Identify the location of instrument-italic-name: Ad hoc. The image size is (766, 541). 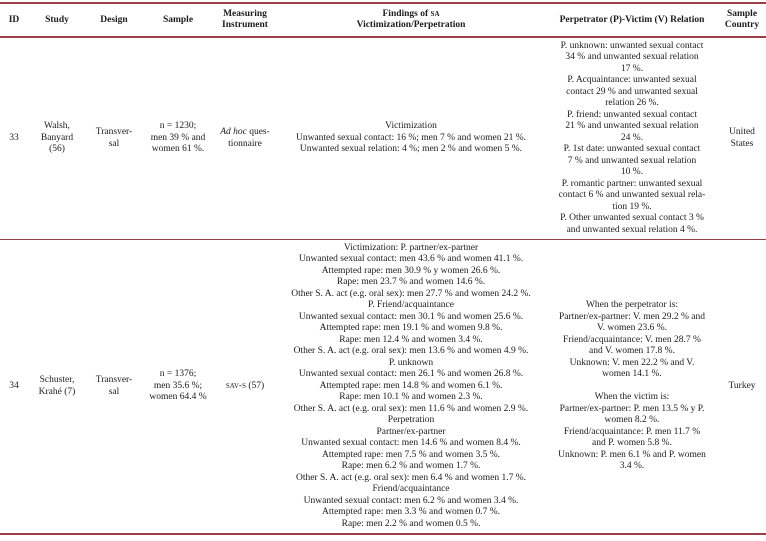
(233, 132).